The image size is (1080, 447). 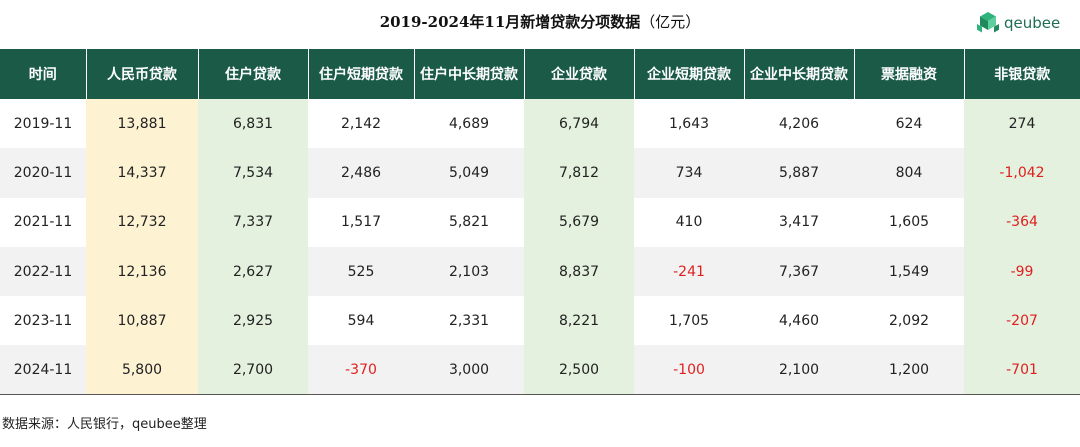 What do you see at coordinates (469, 74) in the screenshot?
I see `header-household-long-term: 住户中长期贷款` at bounding box center [469, 74].